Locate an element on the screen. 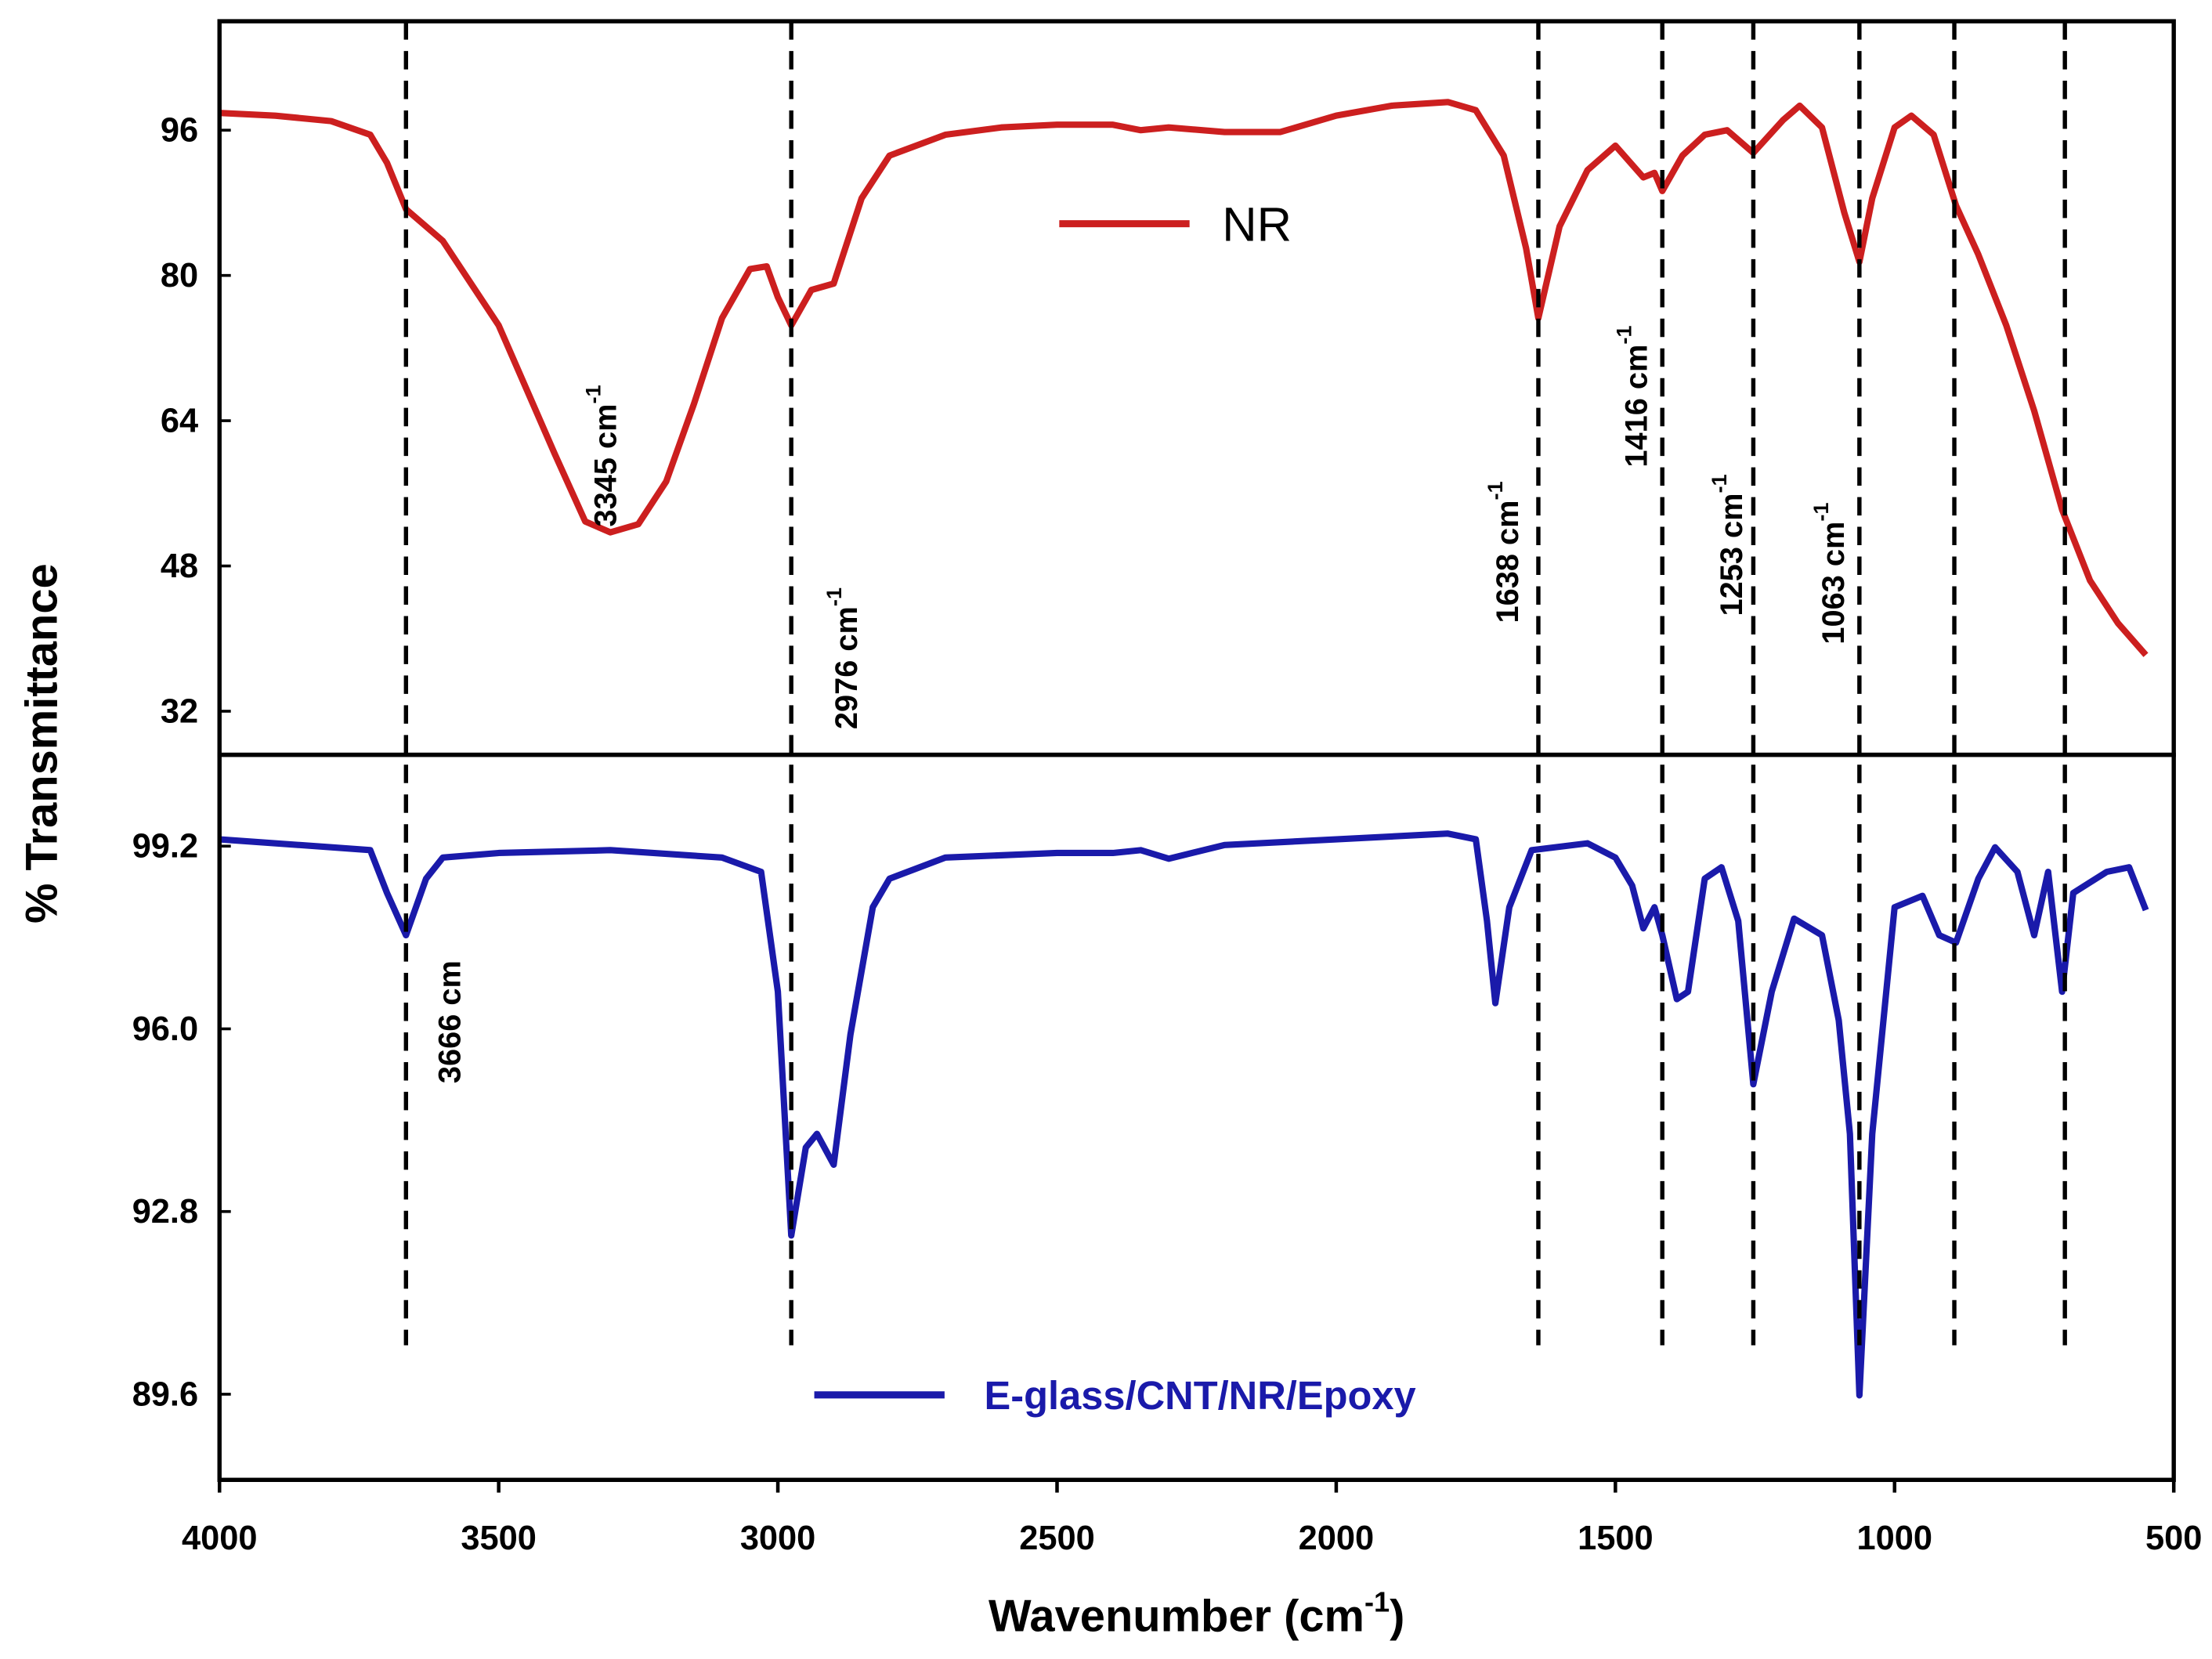 The image size is (2212, 1659). x-axis-title-text: Wavenumber (cm is located at coordinates (1177, 1617).